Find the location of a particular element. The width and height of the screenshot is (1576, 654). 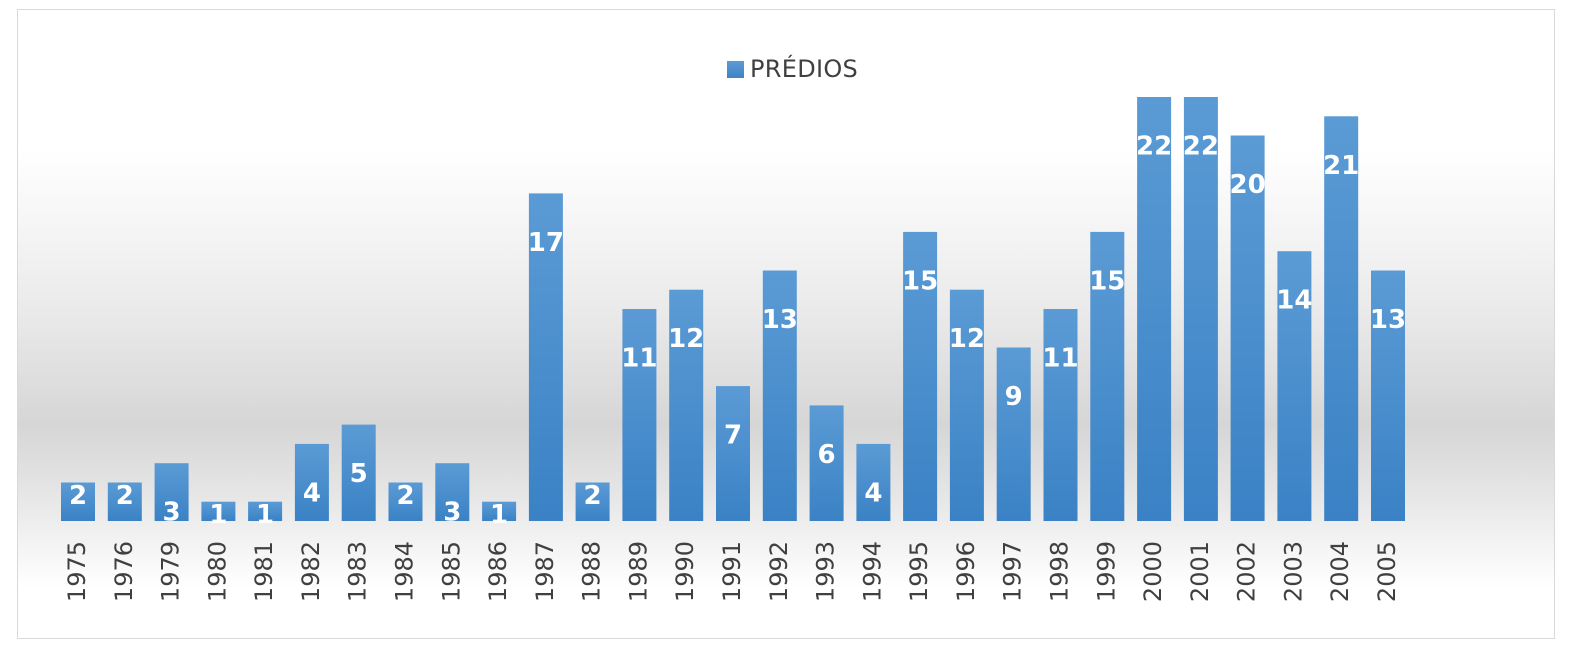

data-label-1975: 2 is located at coordinates (78, 496).